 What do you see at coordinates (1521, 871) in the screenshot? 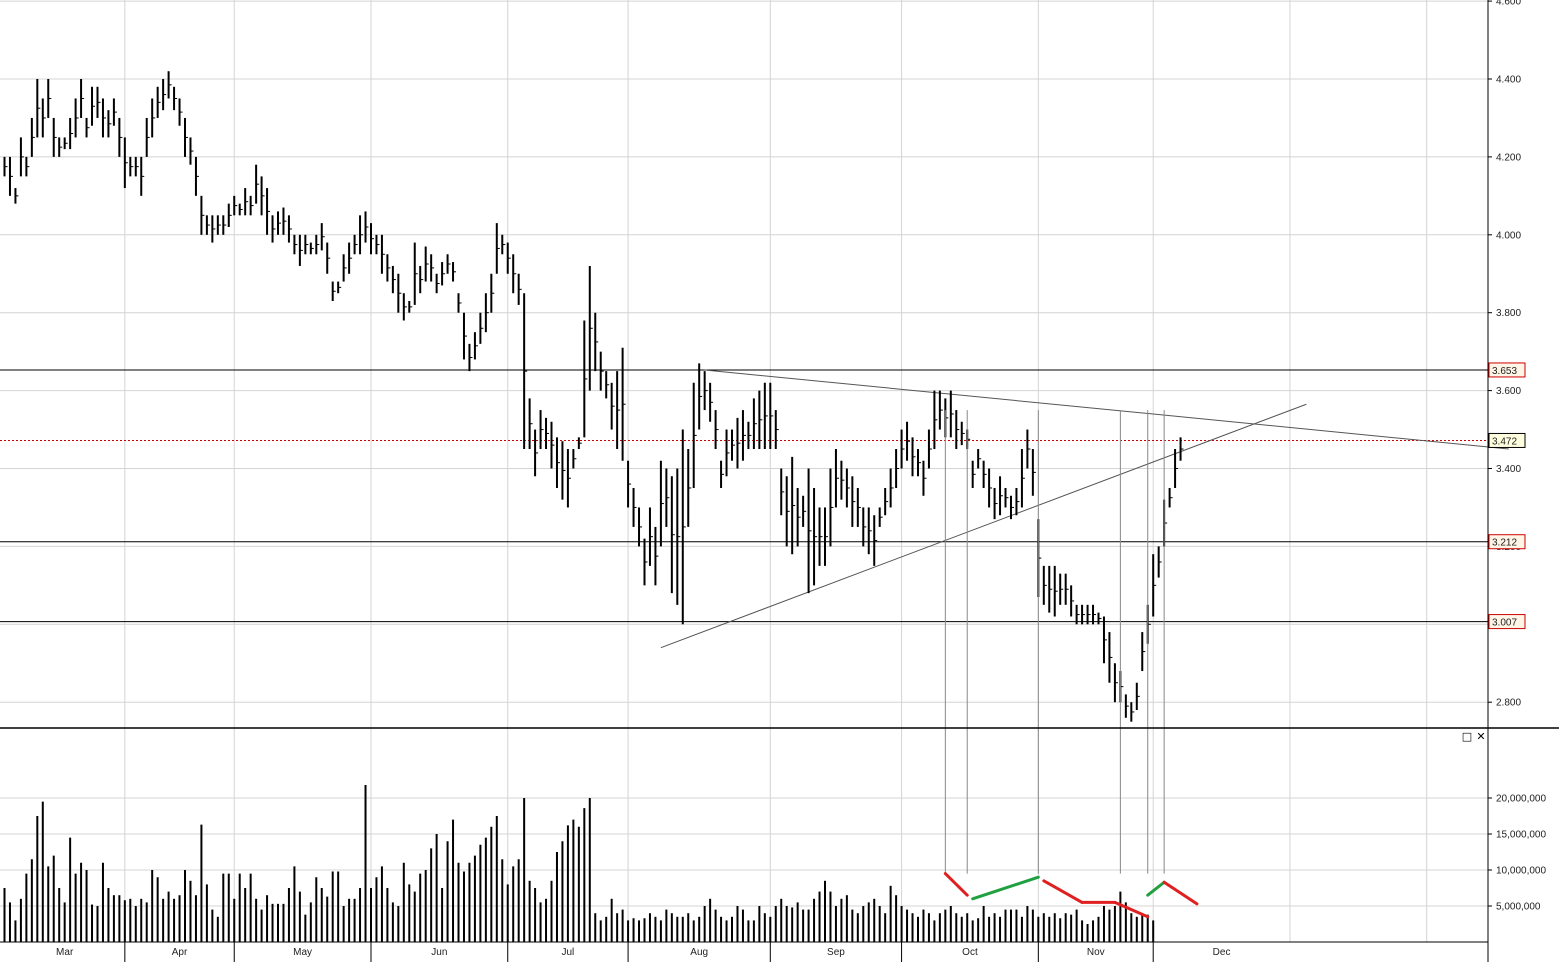
I see `volume-tick-label: 10,000,000` at bounding box center [1521, 871].